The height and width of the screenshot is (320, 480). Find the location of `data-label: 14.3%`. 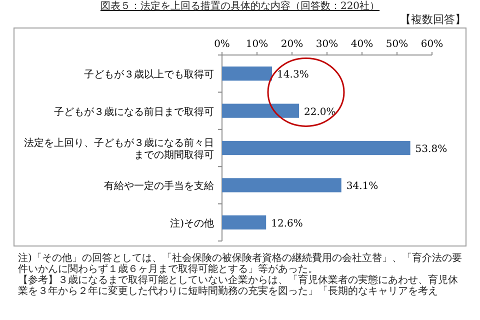

data-label: 14.3% is located at coordinates (293, 75).